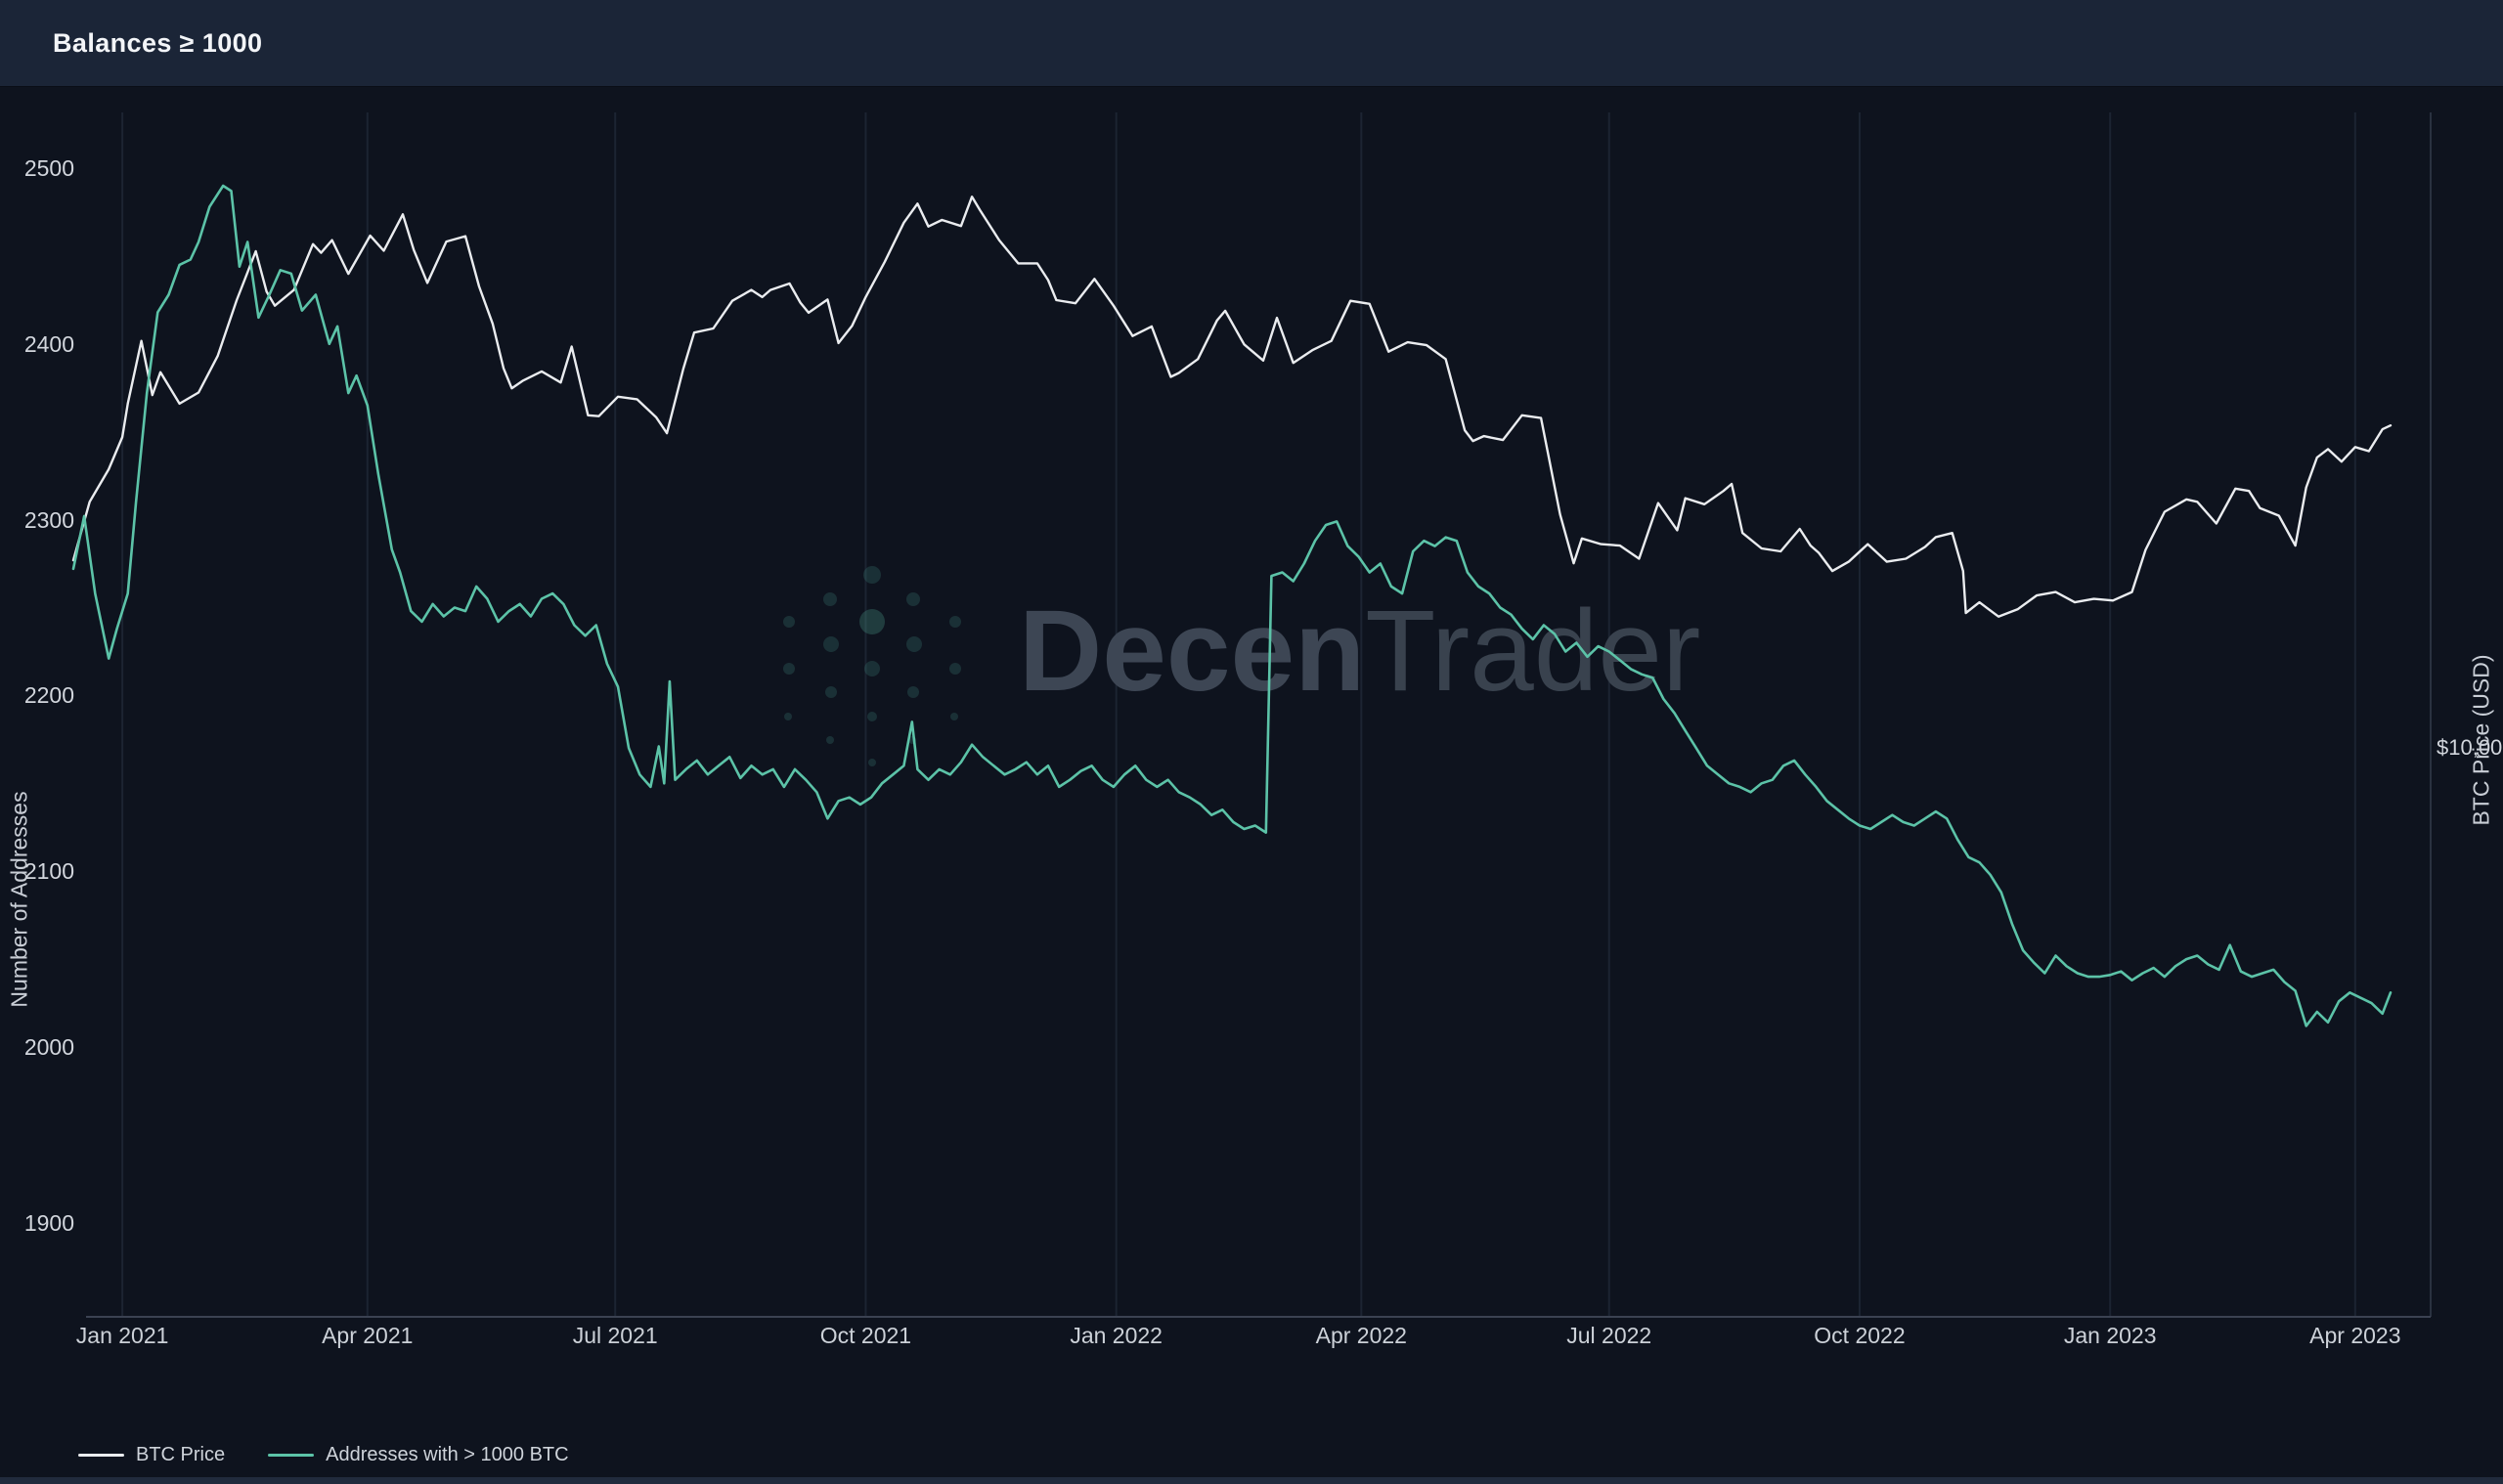  What do you see at coordinates (2470, 747) in the screenshot?
I see `y-axis-tick-right: $10,000` at bounding box center [2470, 747].